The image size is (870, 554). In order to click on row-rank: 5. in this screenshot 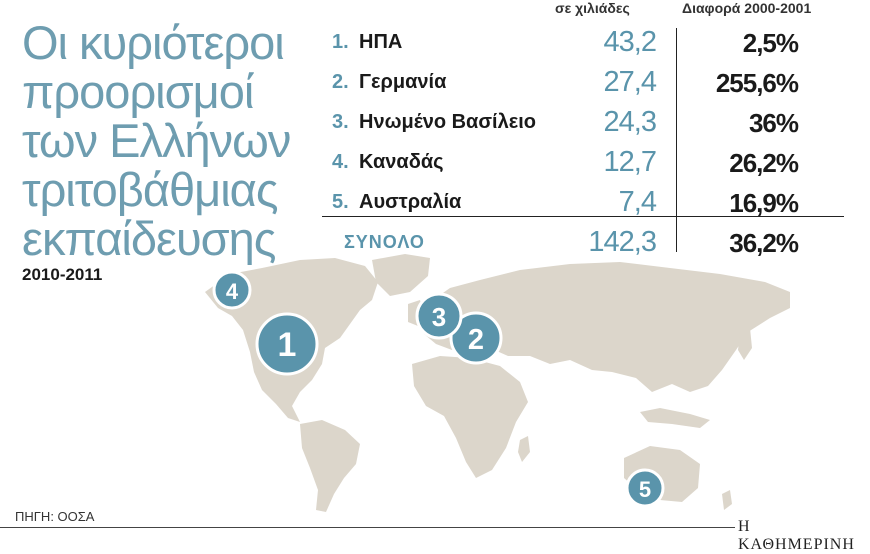, I will do `click(340, 202)`.